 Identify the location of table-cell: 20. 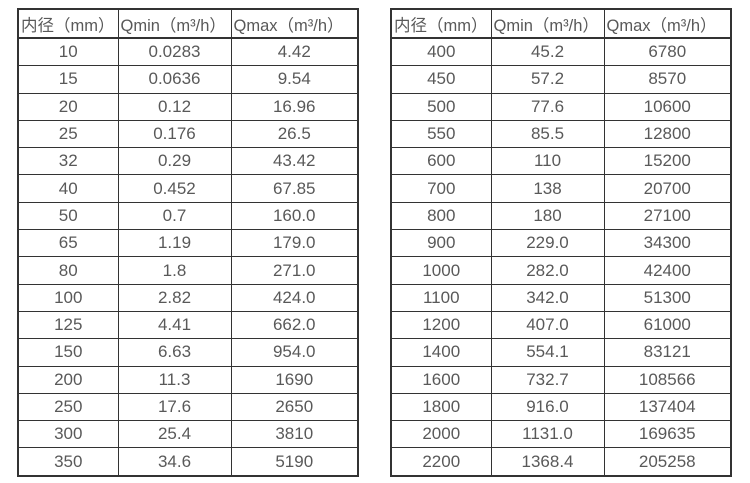
(68, 106).